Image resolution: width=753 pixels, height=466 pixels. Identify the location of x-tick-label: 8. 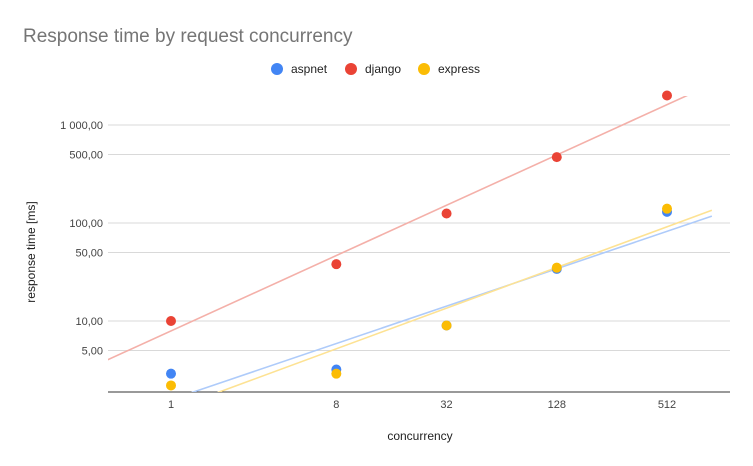
(336, 405).